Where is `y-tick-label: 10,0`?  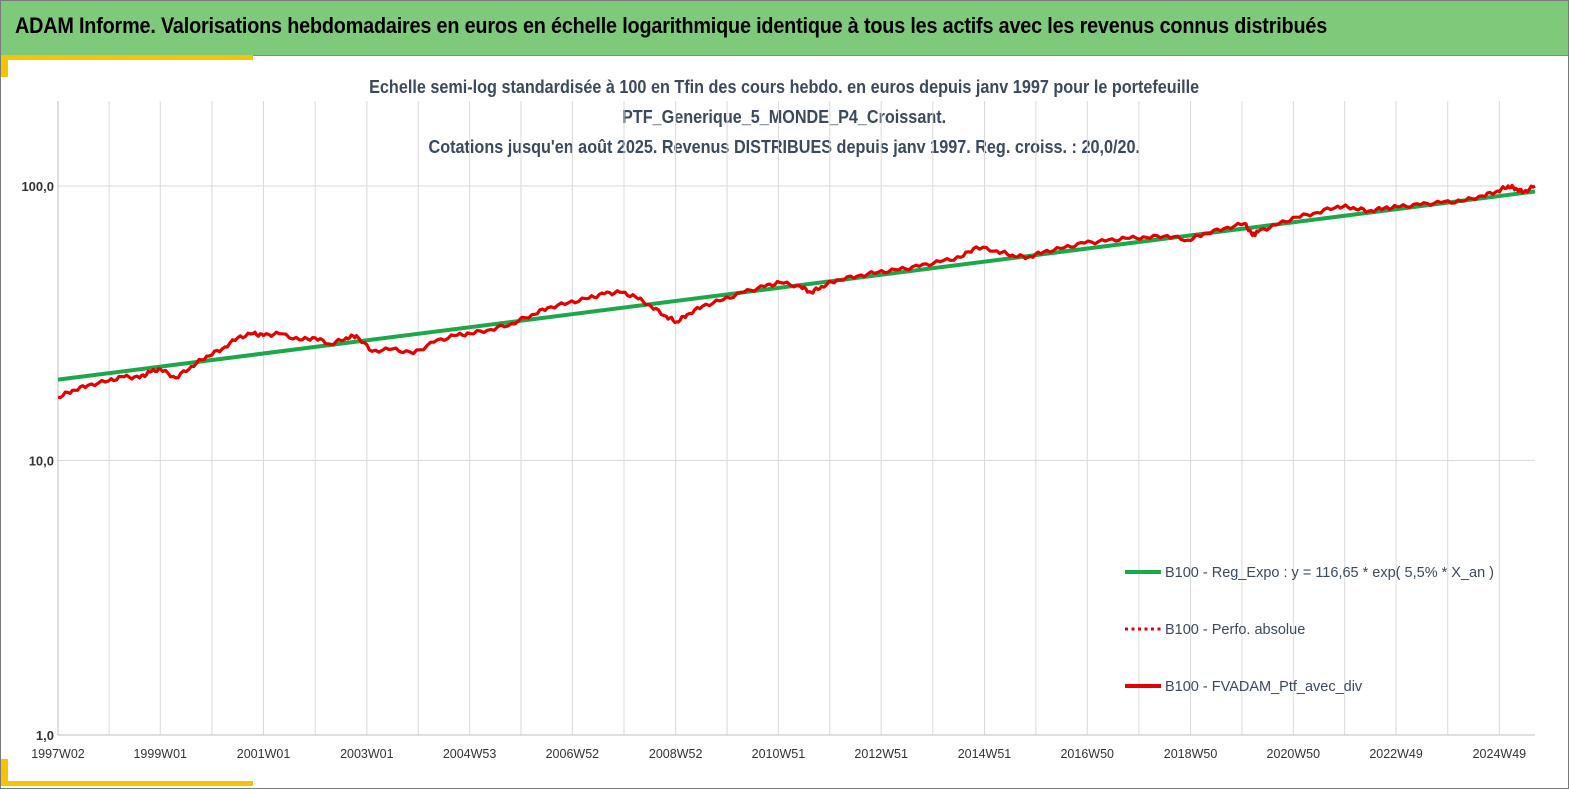
y-tick-label: 10,0 is located at coordinates (41, 461).